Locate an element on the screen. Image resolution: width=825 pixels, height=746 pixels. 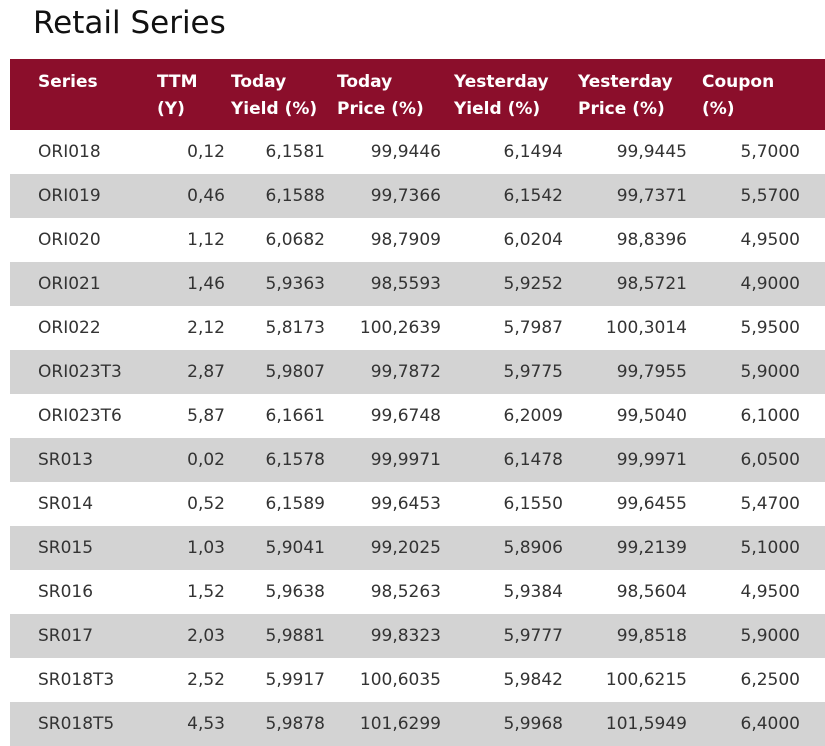
series-cell: SR014 is located at coordinates (66, 504).